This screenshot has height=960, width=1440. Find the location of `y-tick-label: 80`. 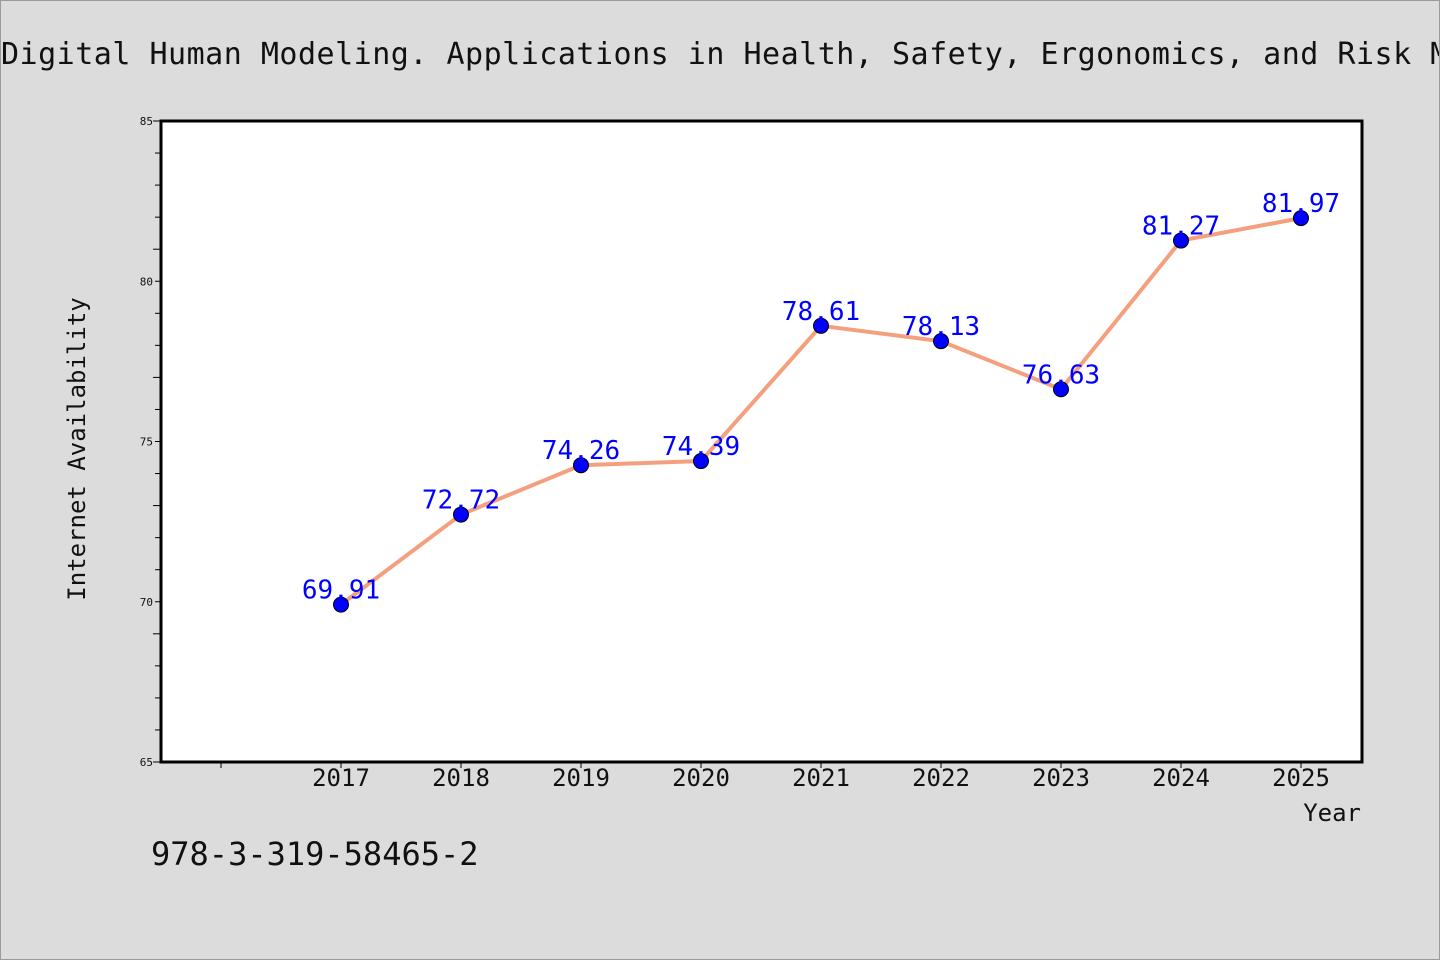

y-tick-label: 80 is located at coordinates (146, 281).